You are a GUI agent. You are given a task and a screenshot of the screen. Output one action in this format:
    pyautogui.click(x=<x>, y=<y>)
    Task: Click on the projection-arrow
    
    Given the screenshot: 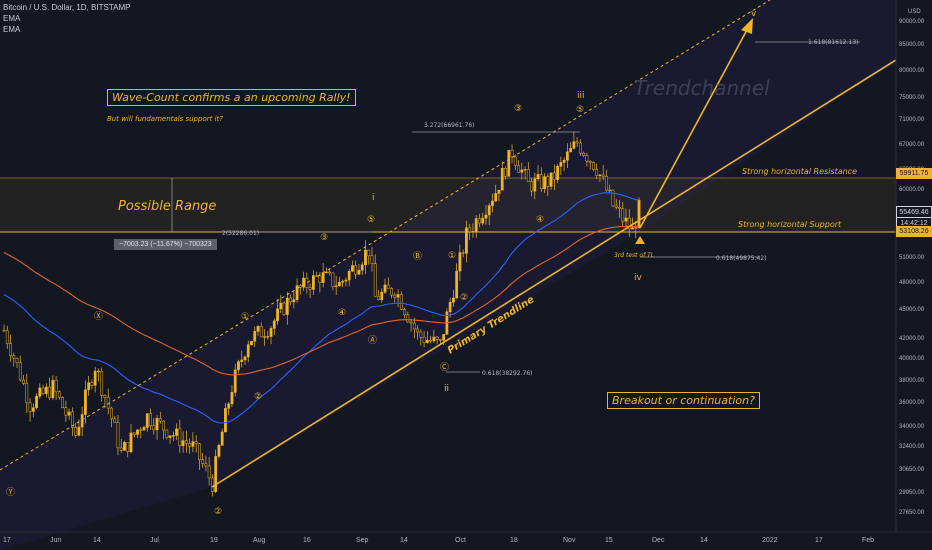 What is the action you would take?
    pyautogui.click(x=694, y=128)
    